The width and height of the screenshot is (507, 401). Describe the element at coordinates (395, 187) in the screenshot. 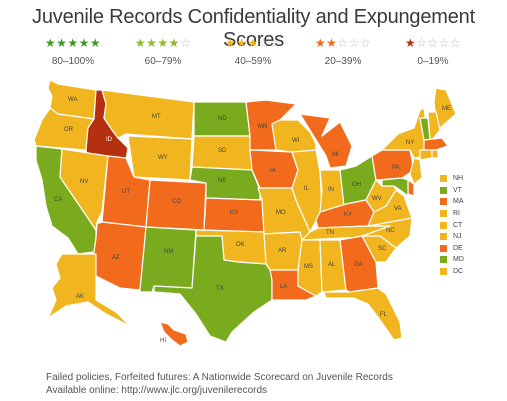

I see `state-md` at that location.